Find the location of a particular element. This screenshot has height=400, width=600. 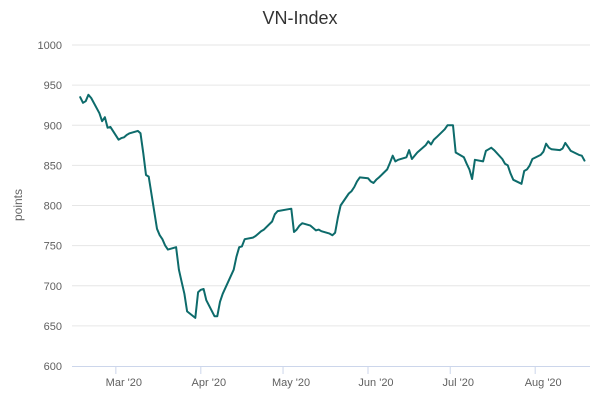

x-tick-label: Jul '20 is located at coordinates (457, 383).